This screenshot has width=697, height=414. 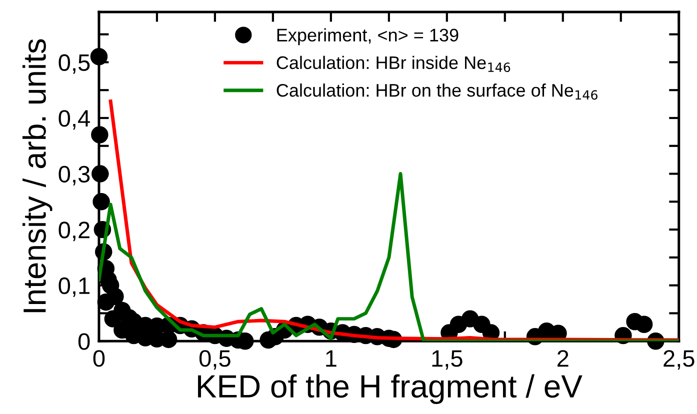 I want to click on y-tick-label: 0, so click(x=84, y=341).